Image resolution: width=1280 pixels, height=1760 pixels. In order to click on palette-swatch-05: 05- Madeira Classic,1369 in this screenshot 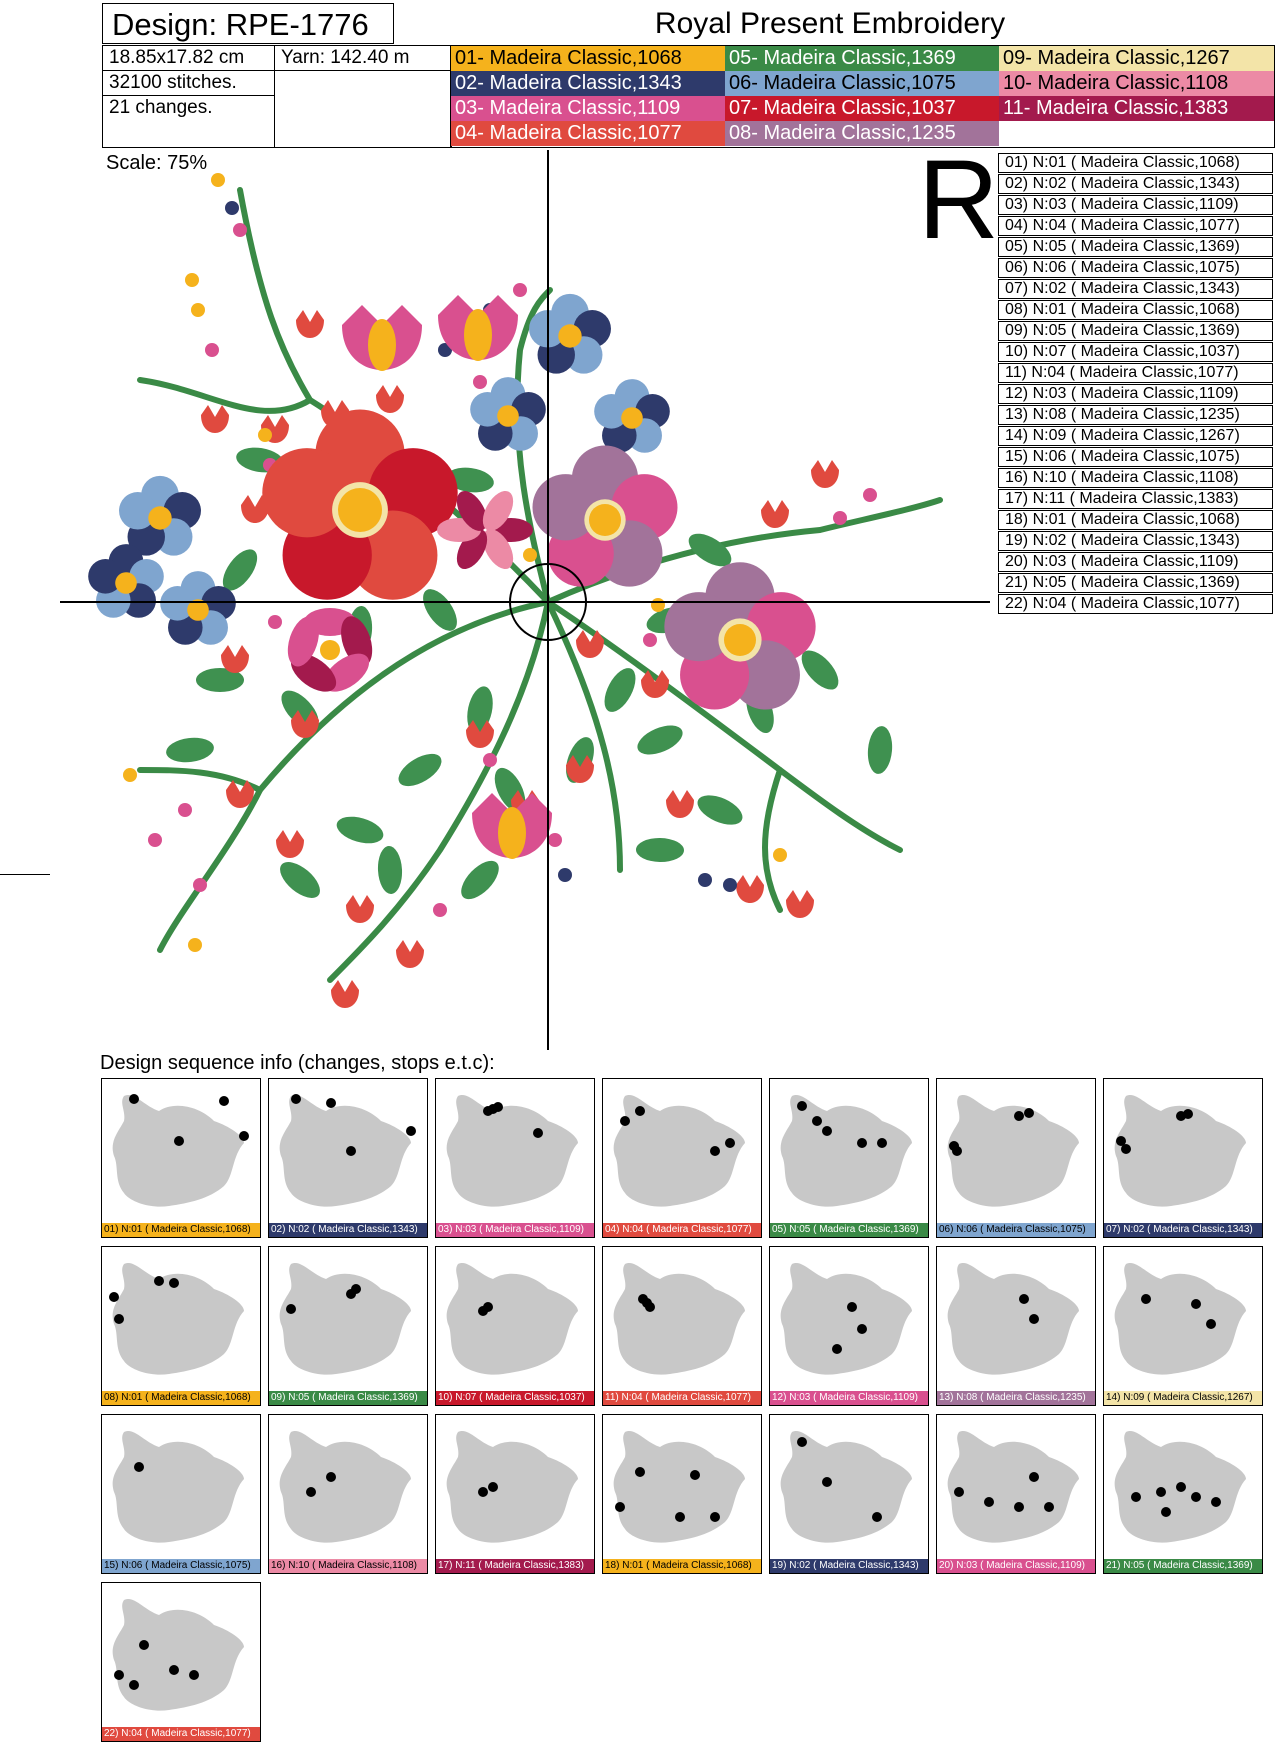, I will do `click(862, 58)`.